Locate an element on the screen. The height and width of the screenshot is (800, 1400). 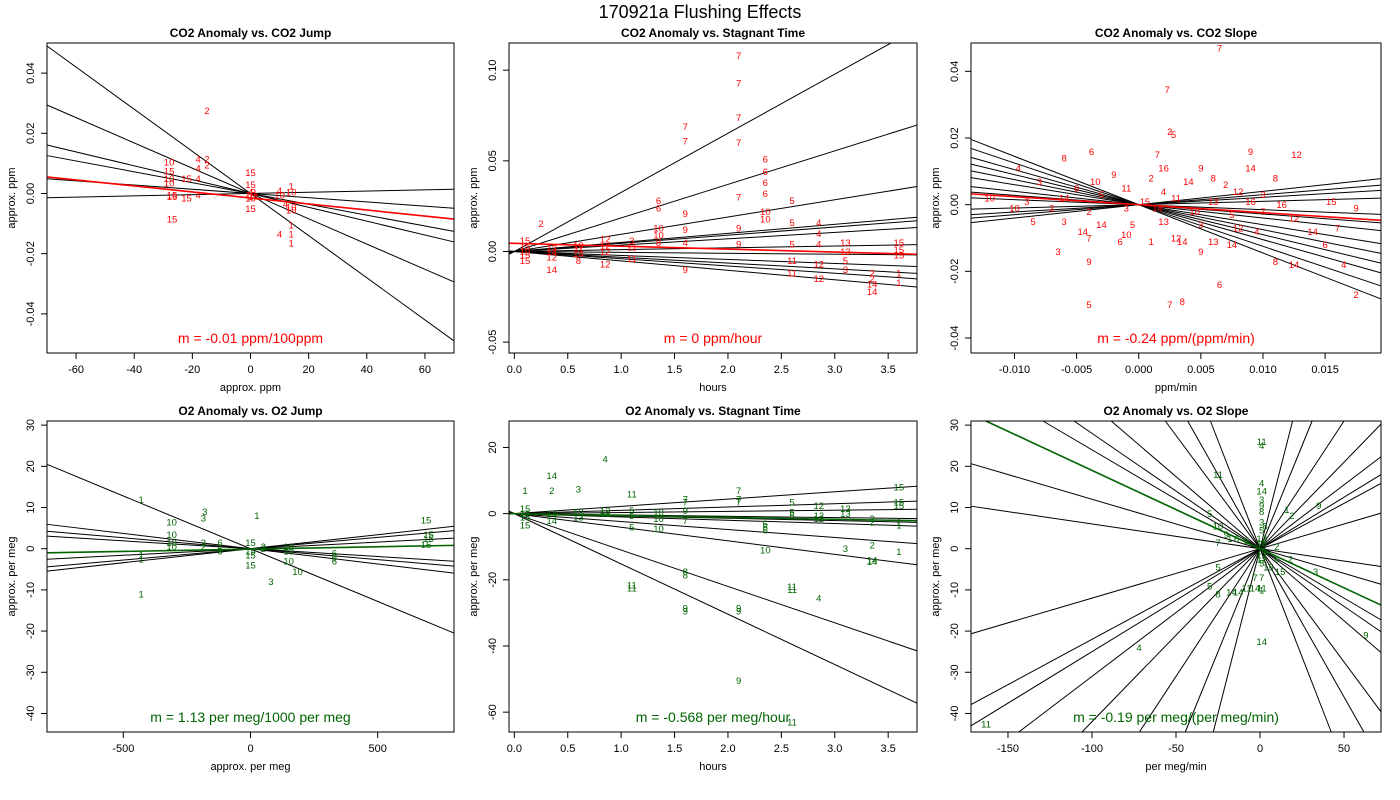
x-axis-label: ppm/min is located at coordinates (1176, 388).